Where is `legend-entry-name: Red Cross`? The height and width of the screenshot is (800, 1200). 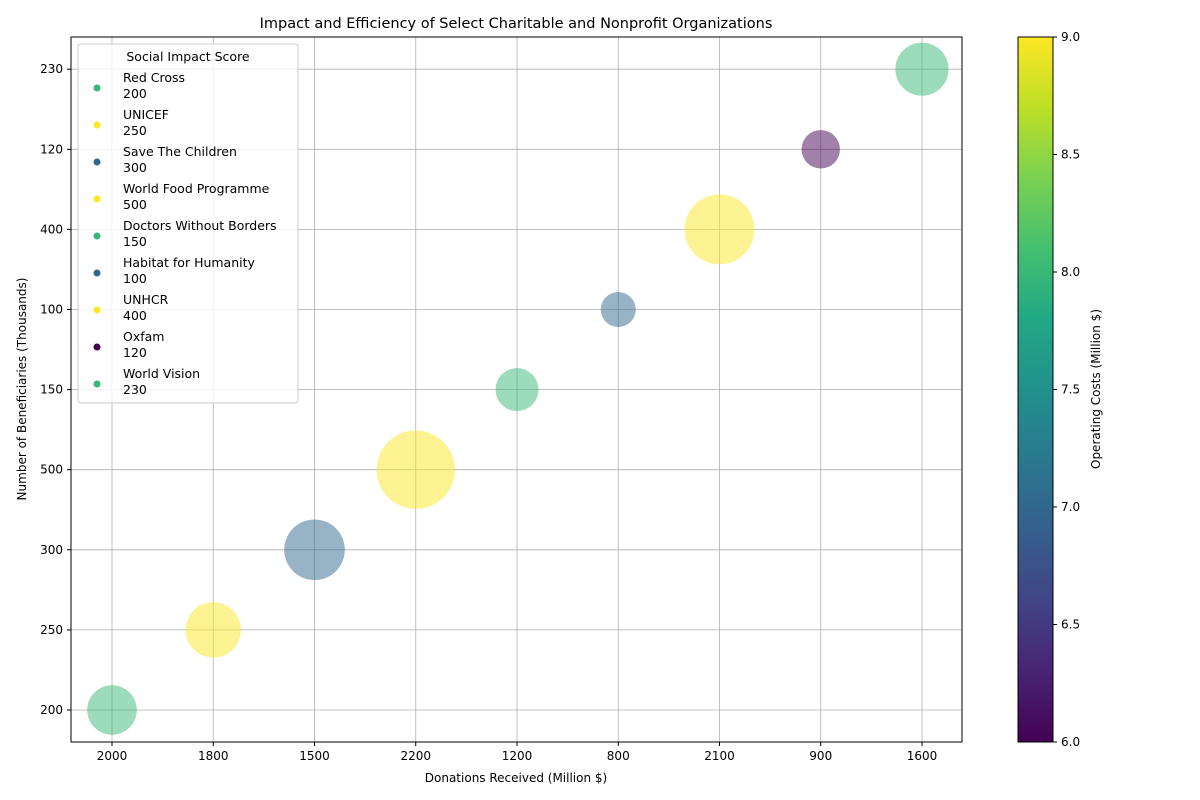
legend-entry-name: Red Cross is located at coordinates (154, 77).